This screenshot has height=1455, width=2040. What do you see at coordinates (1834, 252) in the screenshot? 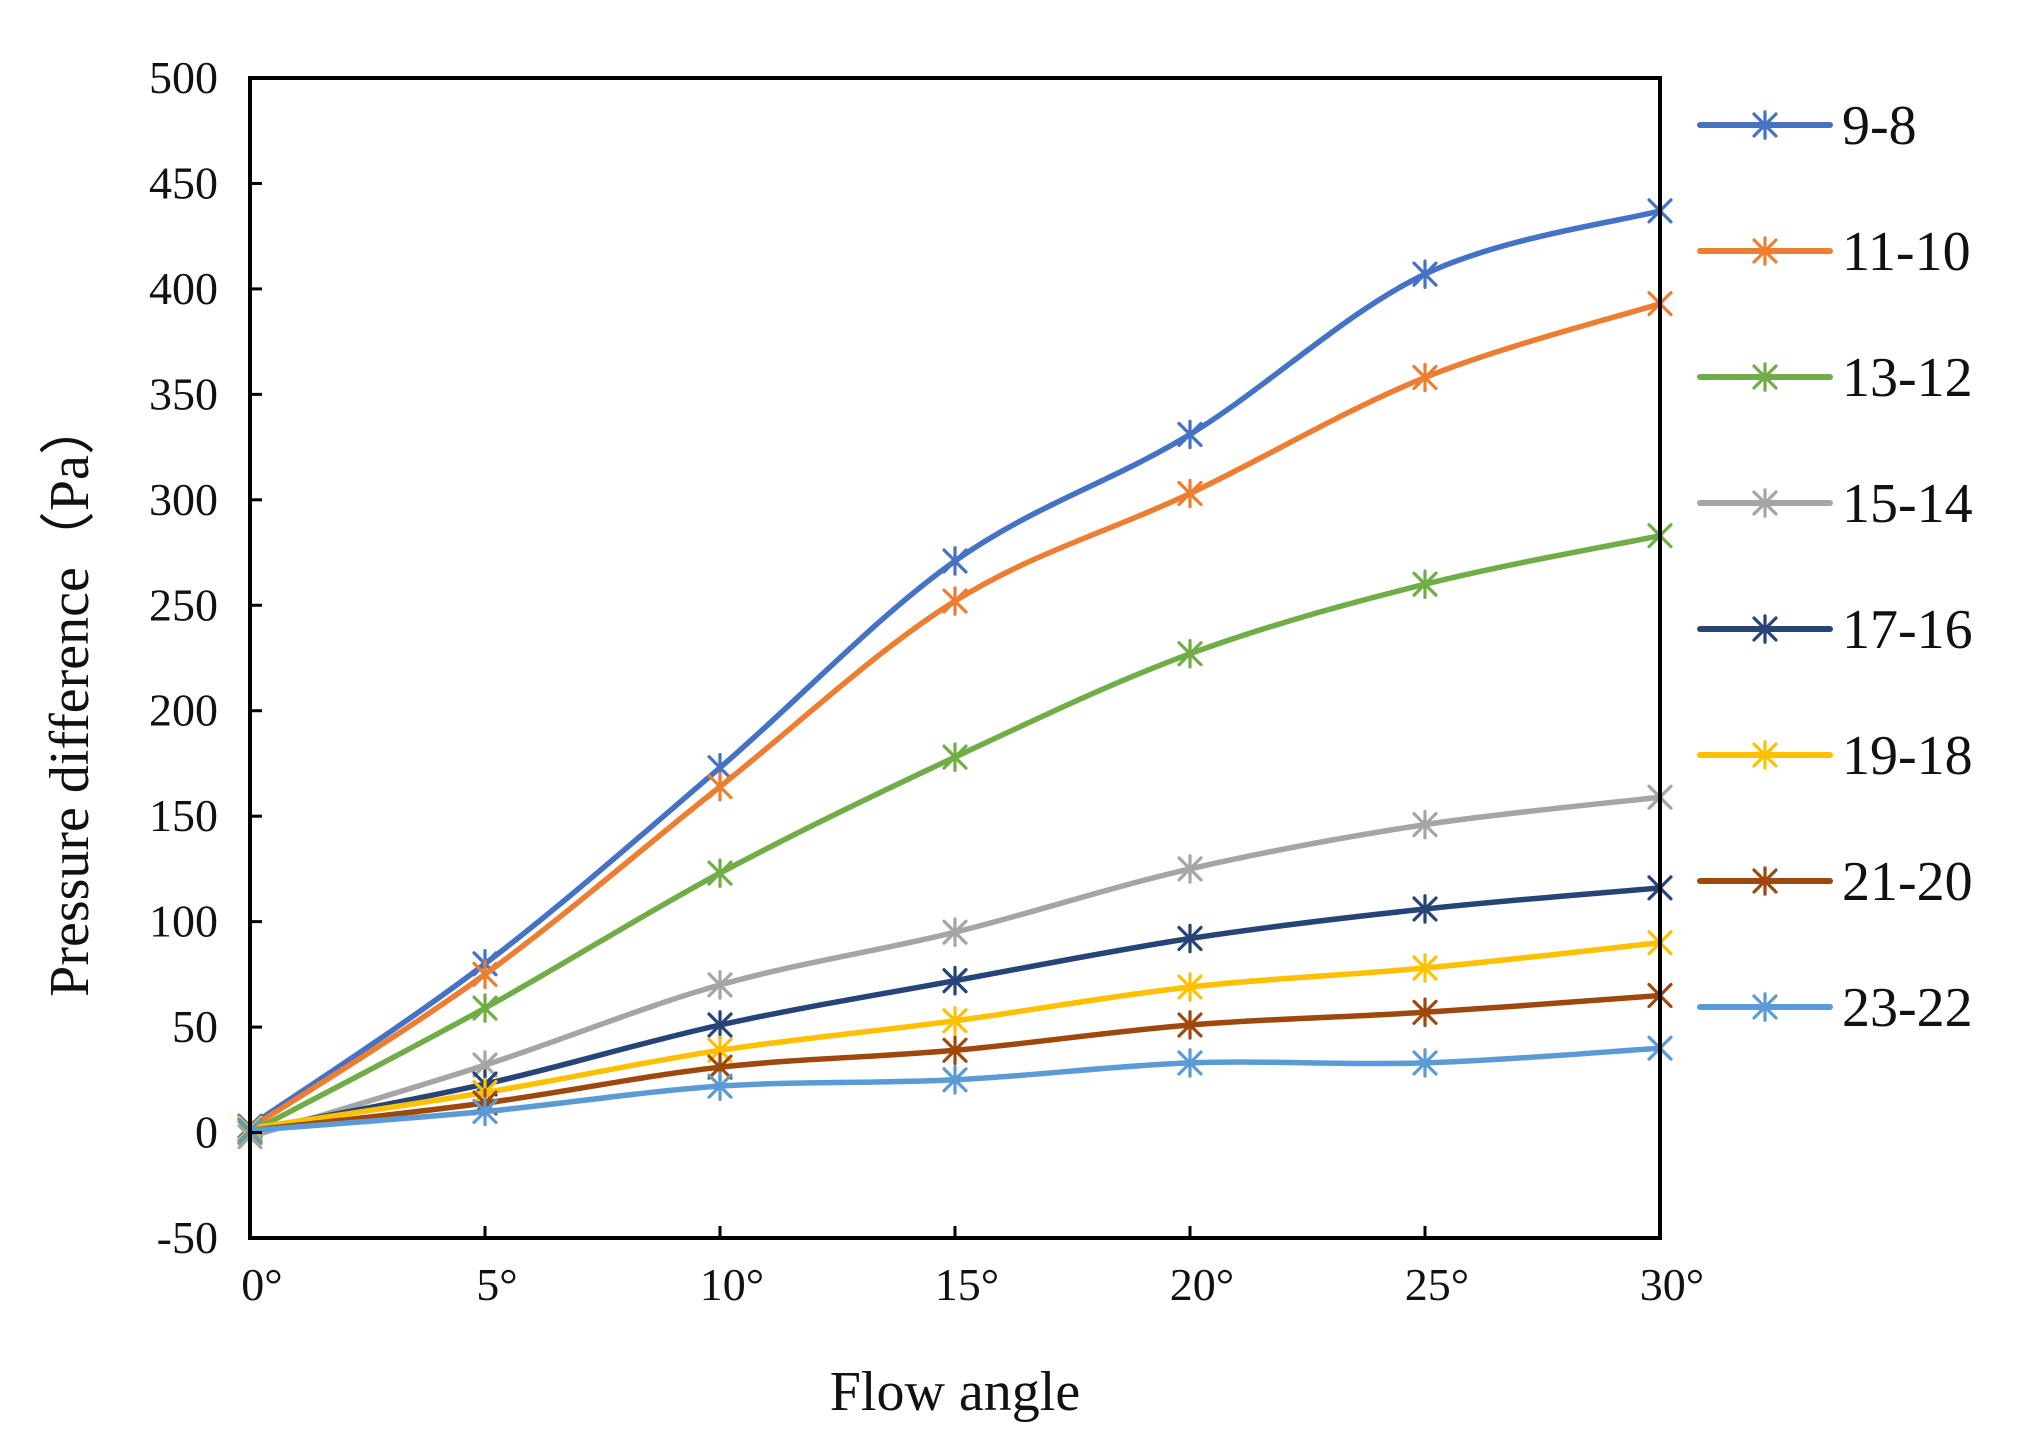
I see `legend-item: 11-10` at bounding box center [1834, 252].